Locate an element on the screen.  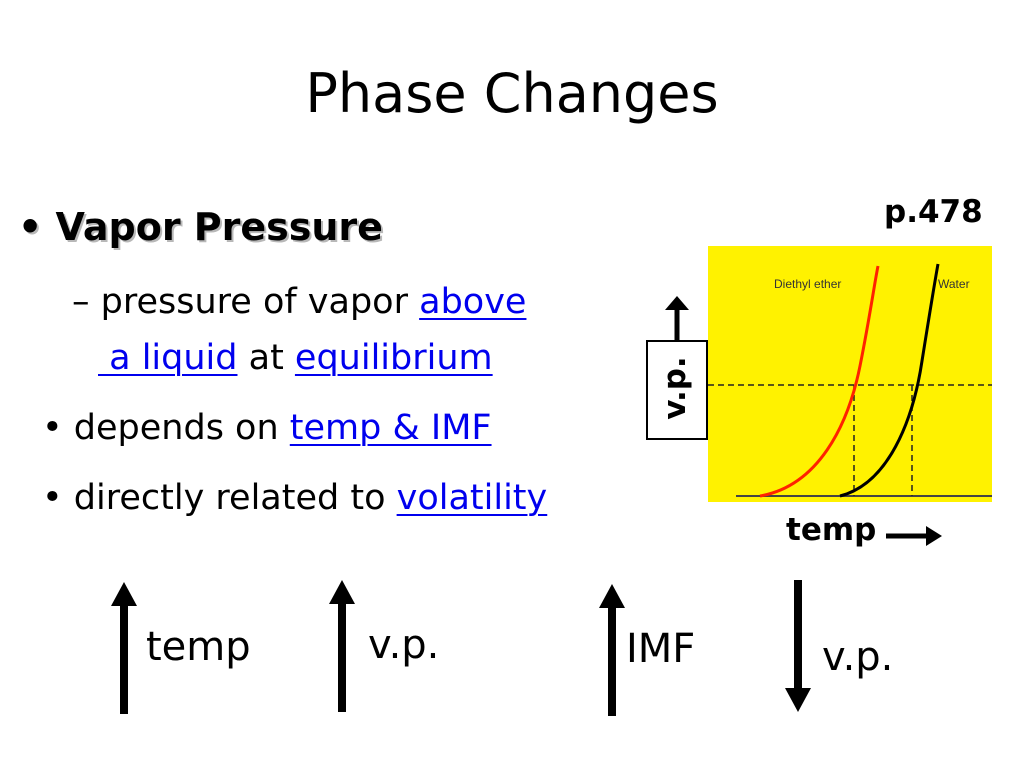
water-curve is located at coordinates (889, 380).